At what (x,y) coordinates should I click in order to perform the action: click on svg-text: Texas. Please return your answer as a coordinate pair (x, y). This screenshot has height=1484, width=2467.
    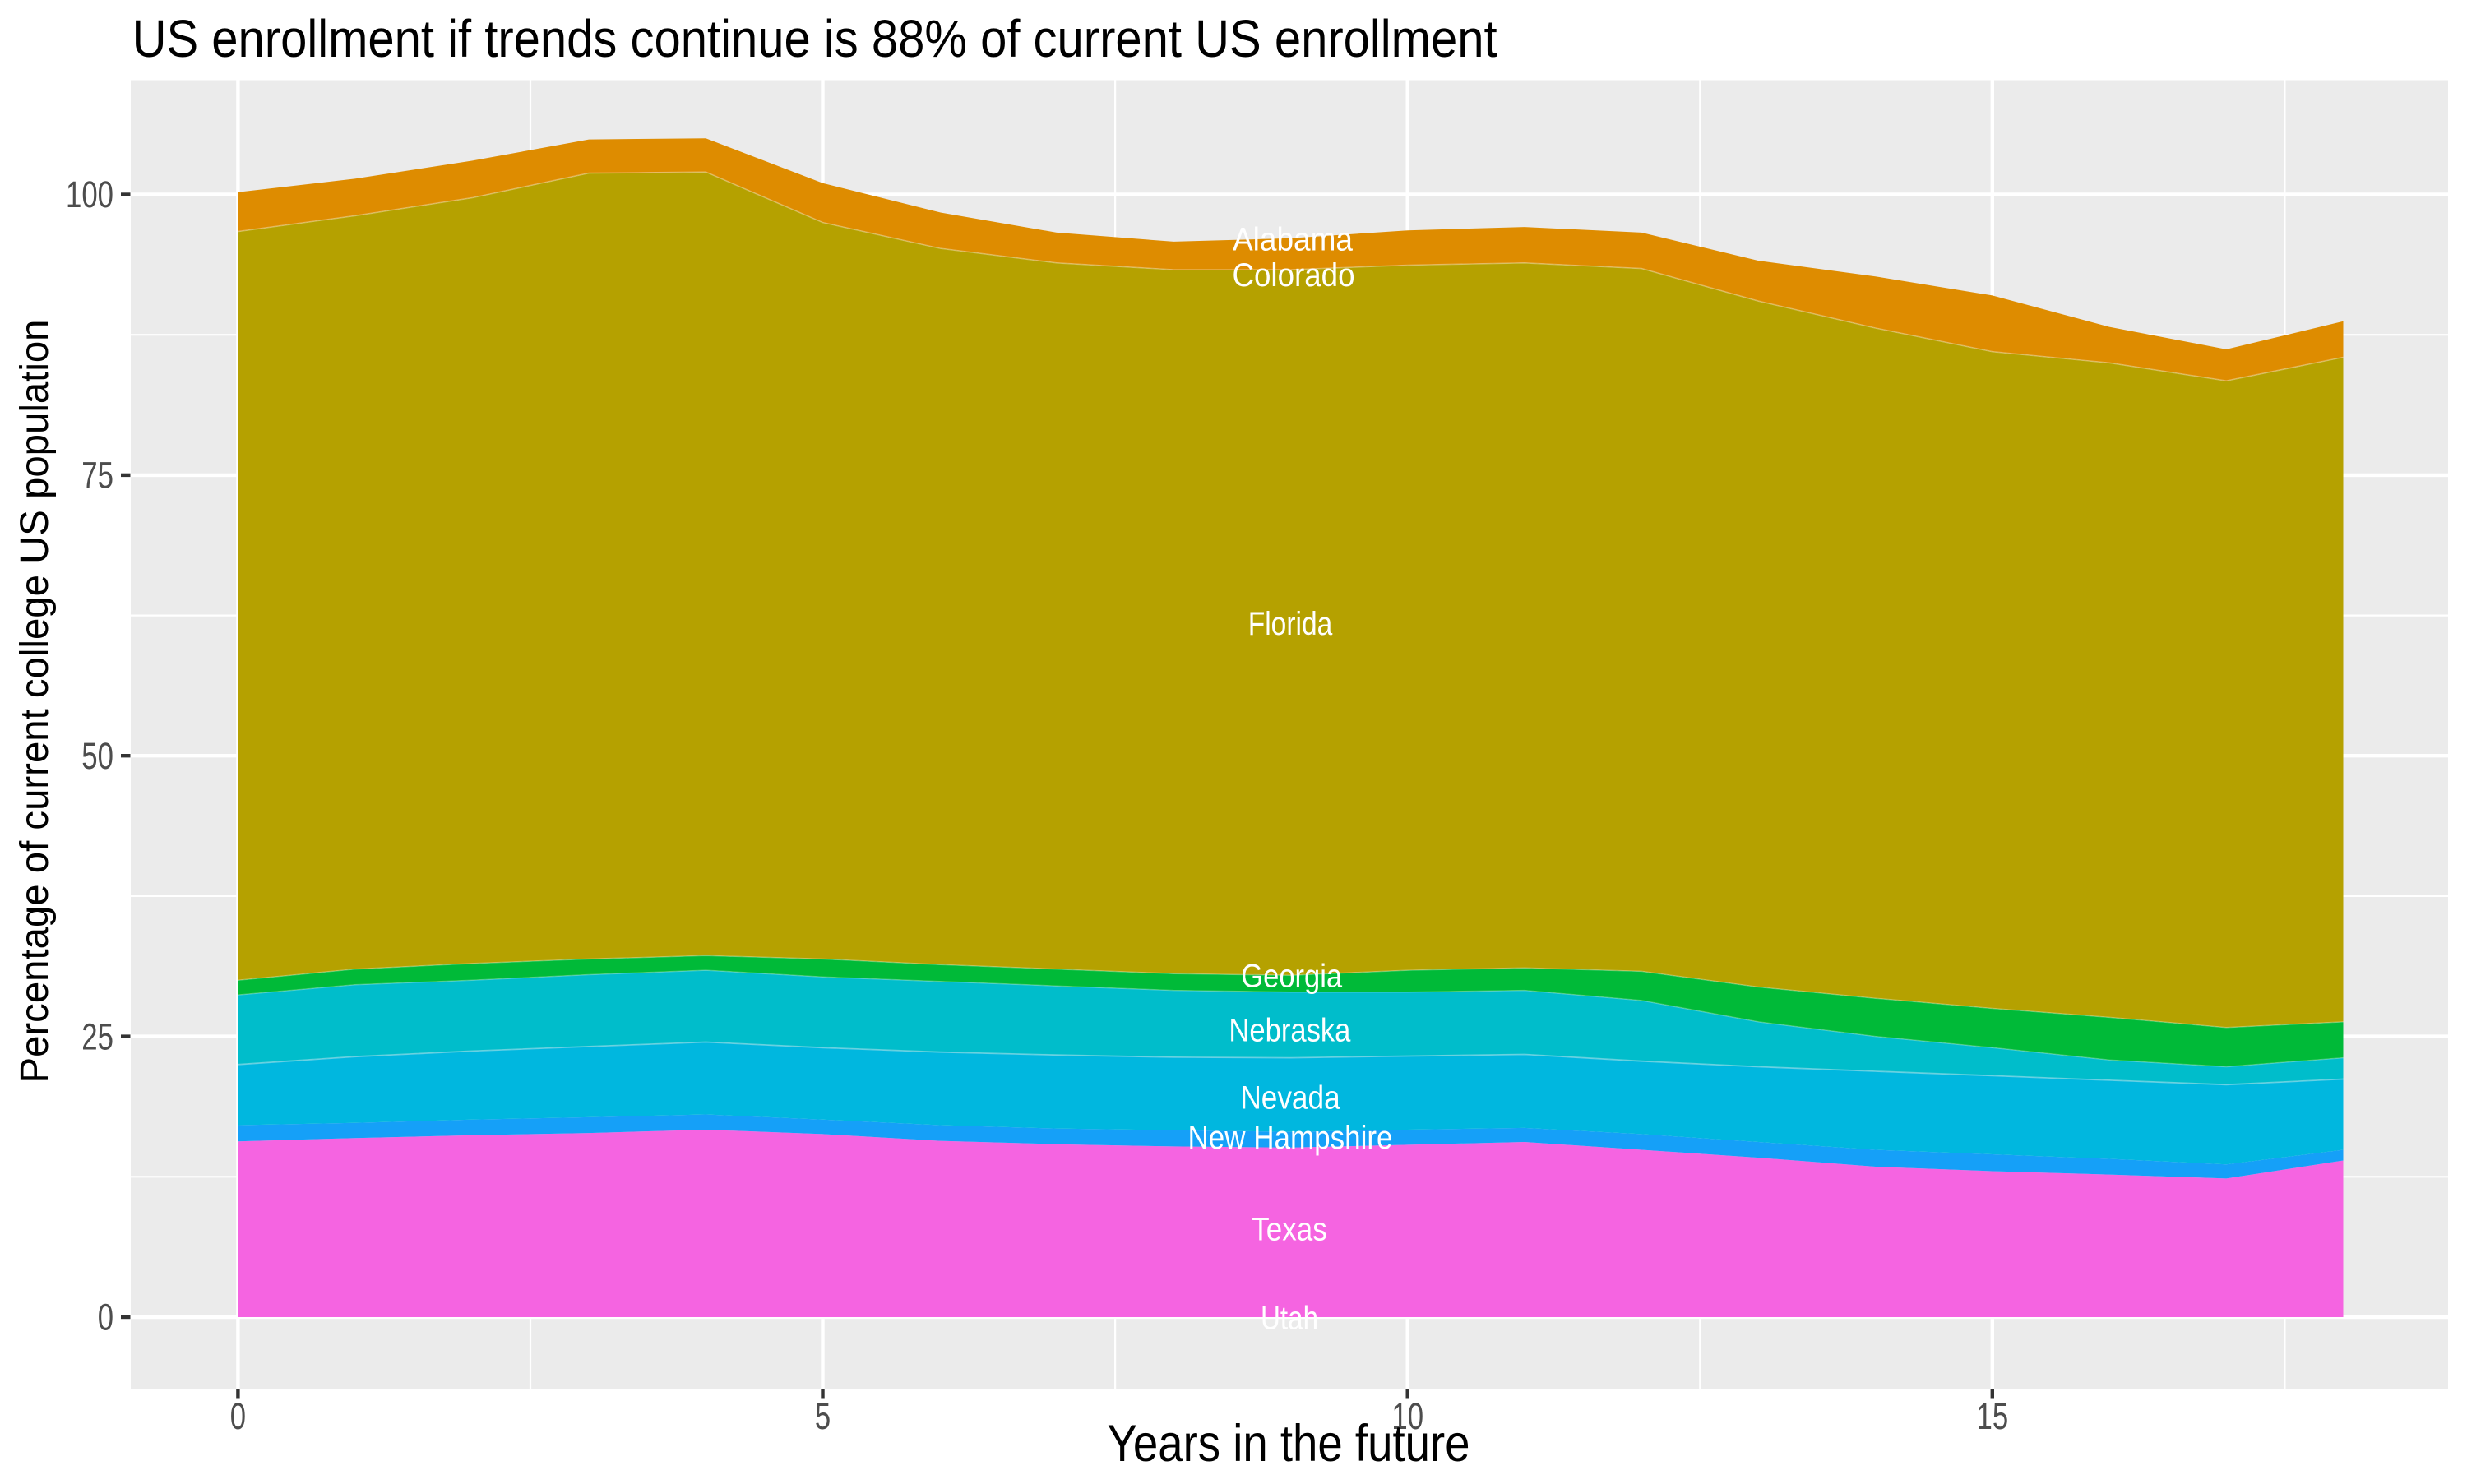
    Looking at the image, I should click on (1289, 1229).